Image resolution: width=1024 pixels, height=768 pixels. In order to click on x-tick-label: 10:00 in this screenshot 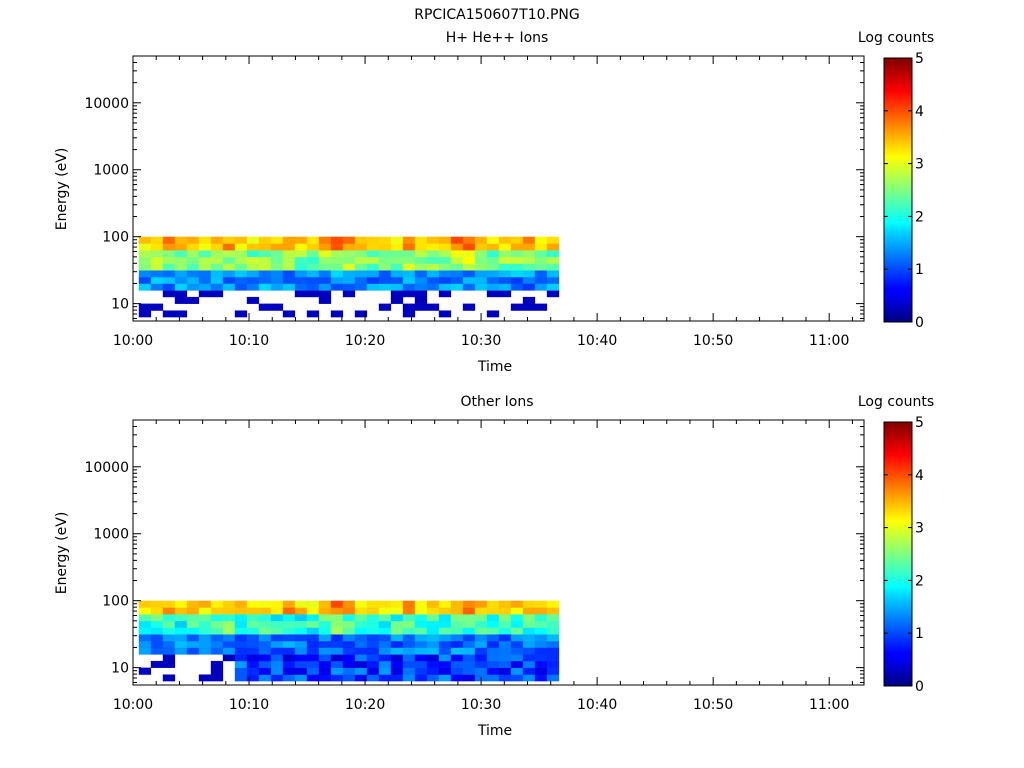, I will do `click(133, 705)`.